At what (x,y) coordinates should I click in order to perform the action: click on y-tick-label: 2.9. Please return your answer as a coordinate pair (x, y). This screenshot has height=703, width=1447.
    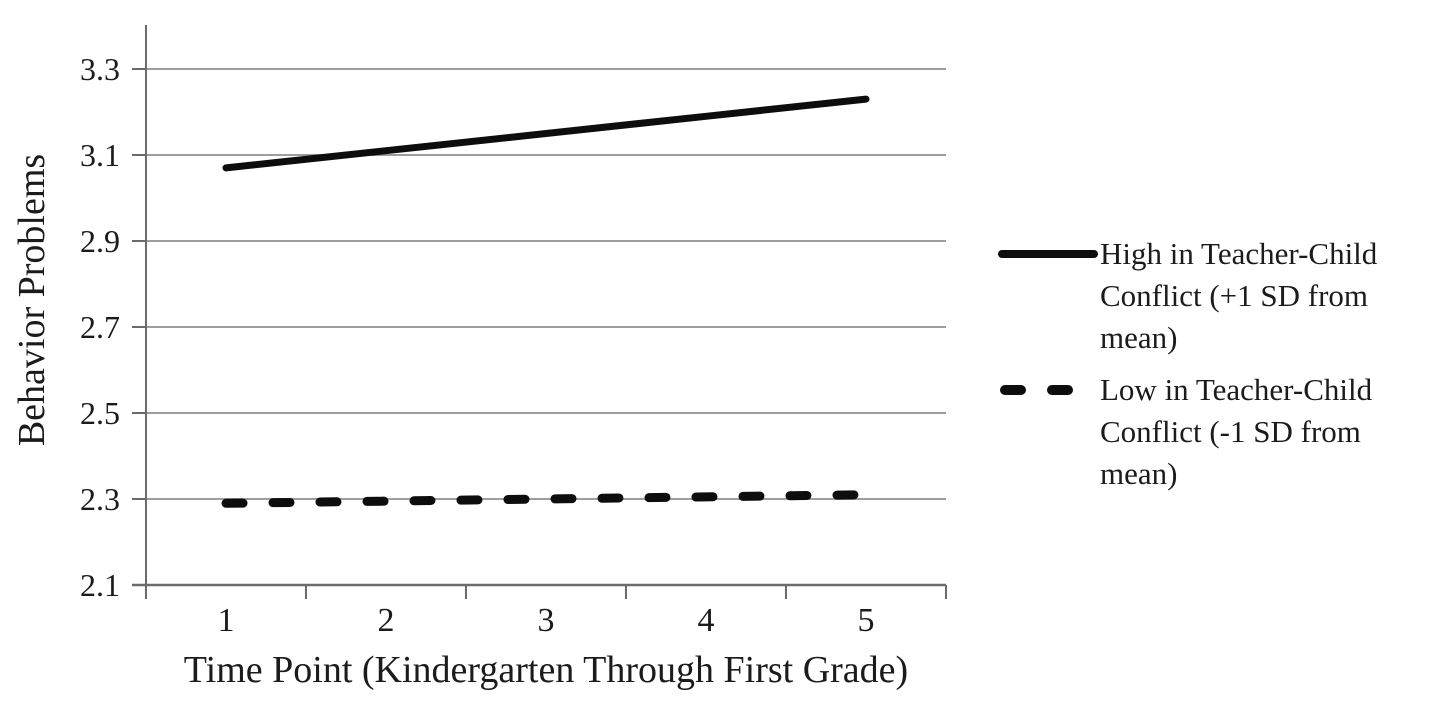
    Looking at the image, I should click on (100, 241).